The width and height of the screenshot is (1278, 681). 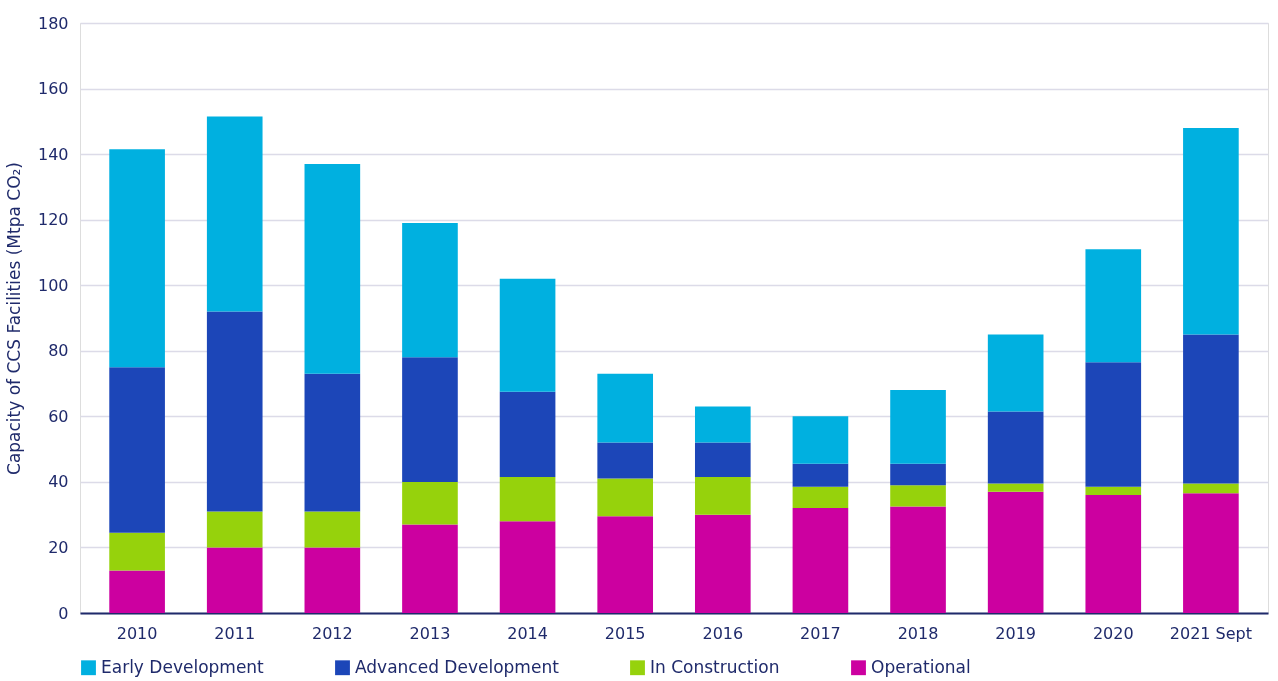 I want to click on x-tick-label: 2014, so click(x=527, y=633).